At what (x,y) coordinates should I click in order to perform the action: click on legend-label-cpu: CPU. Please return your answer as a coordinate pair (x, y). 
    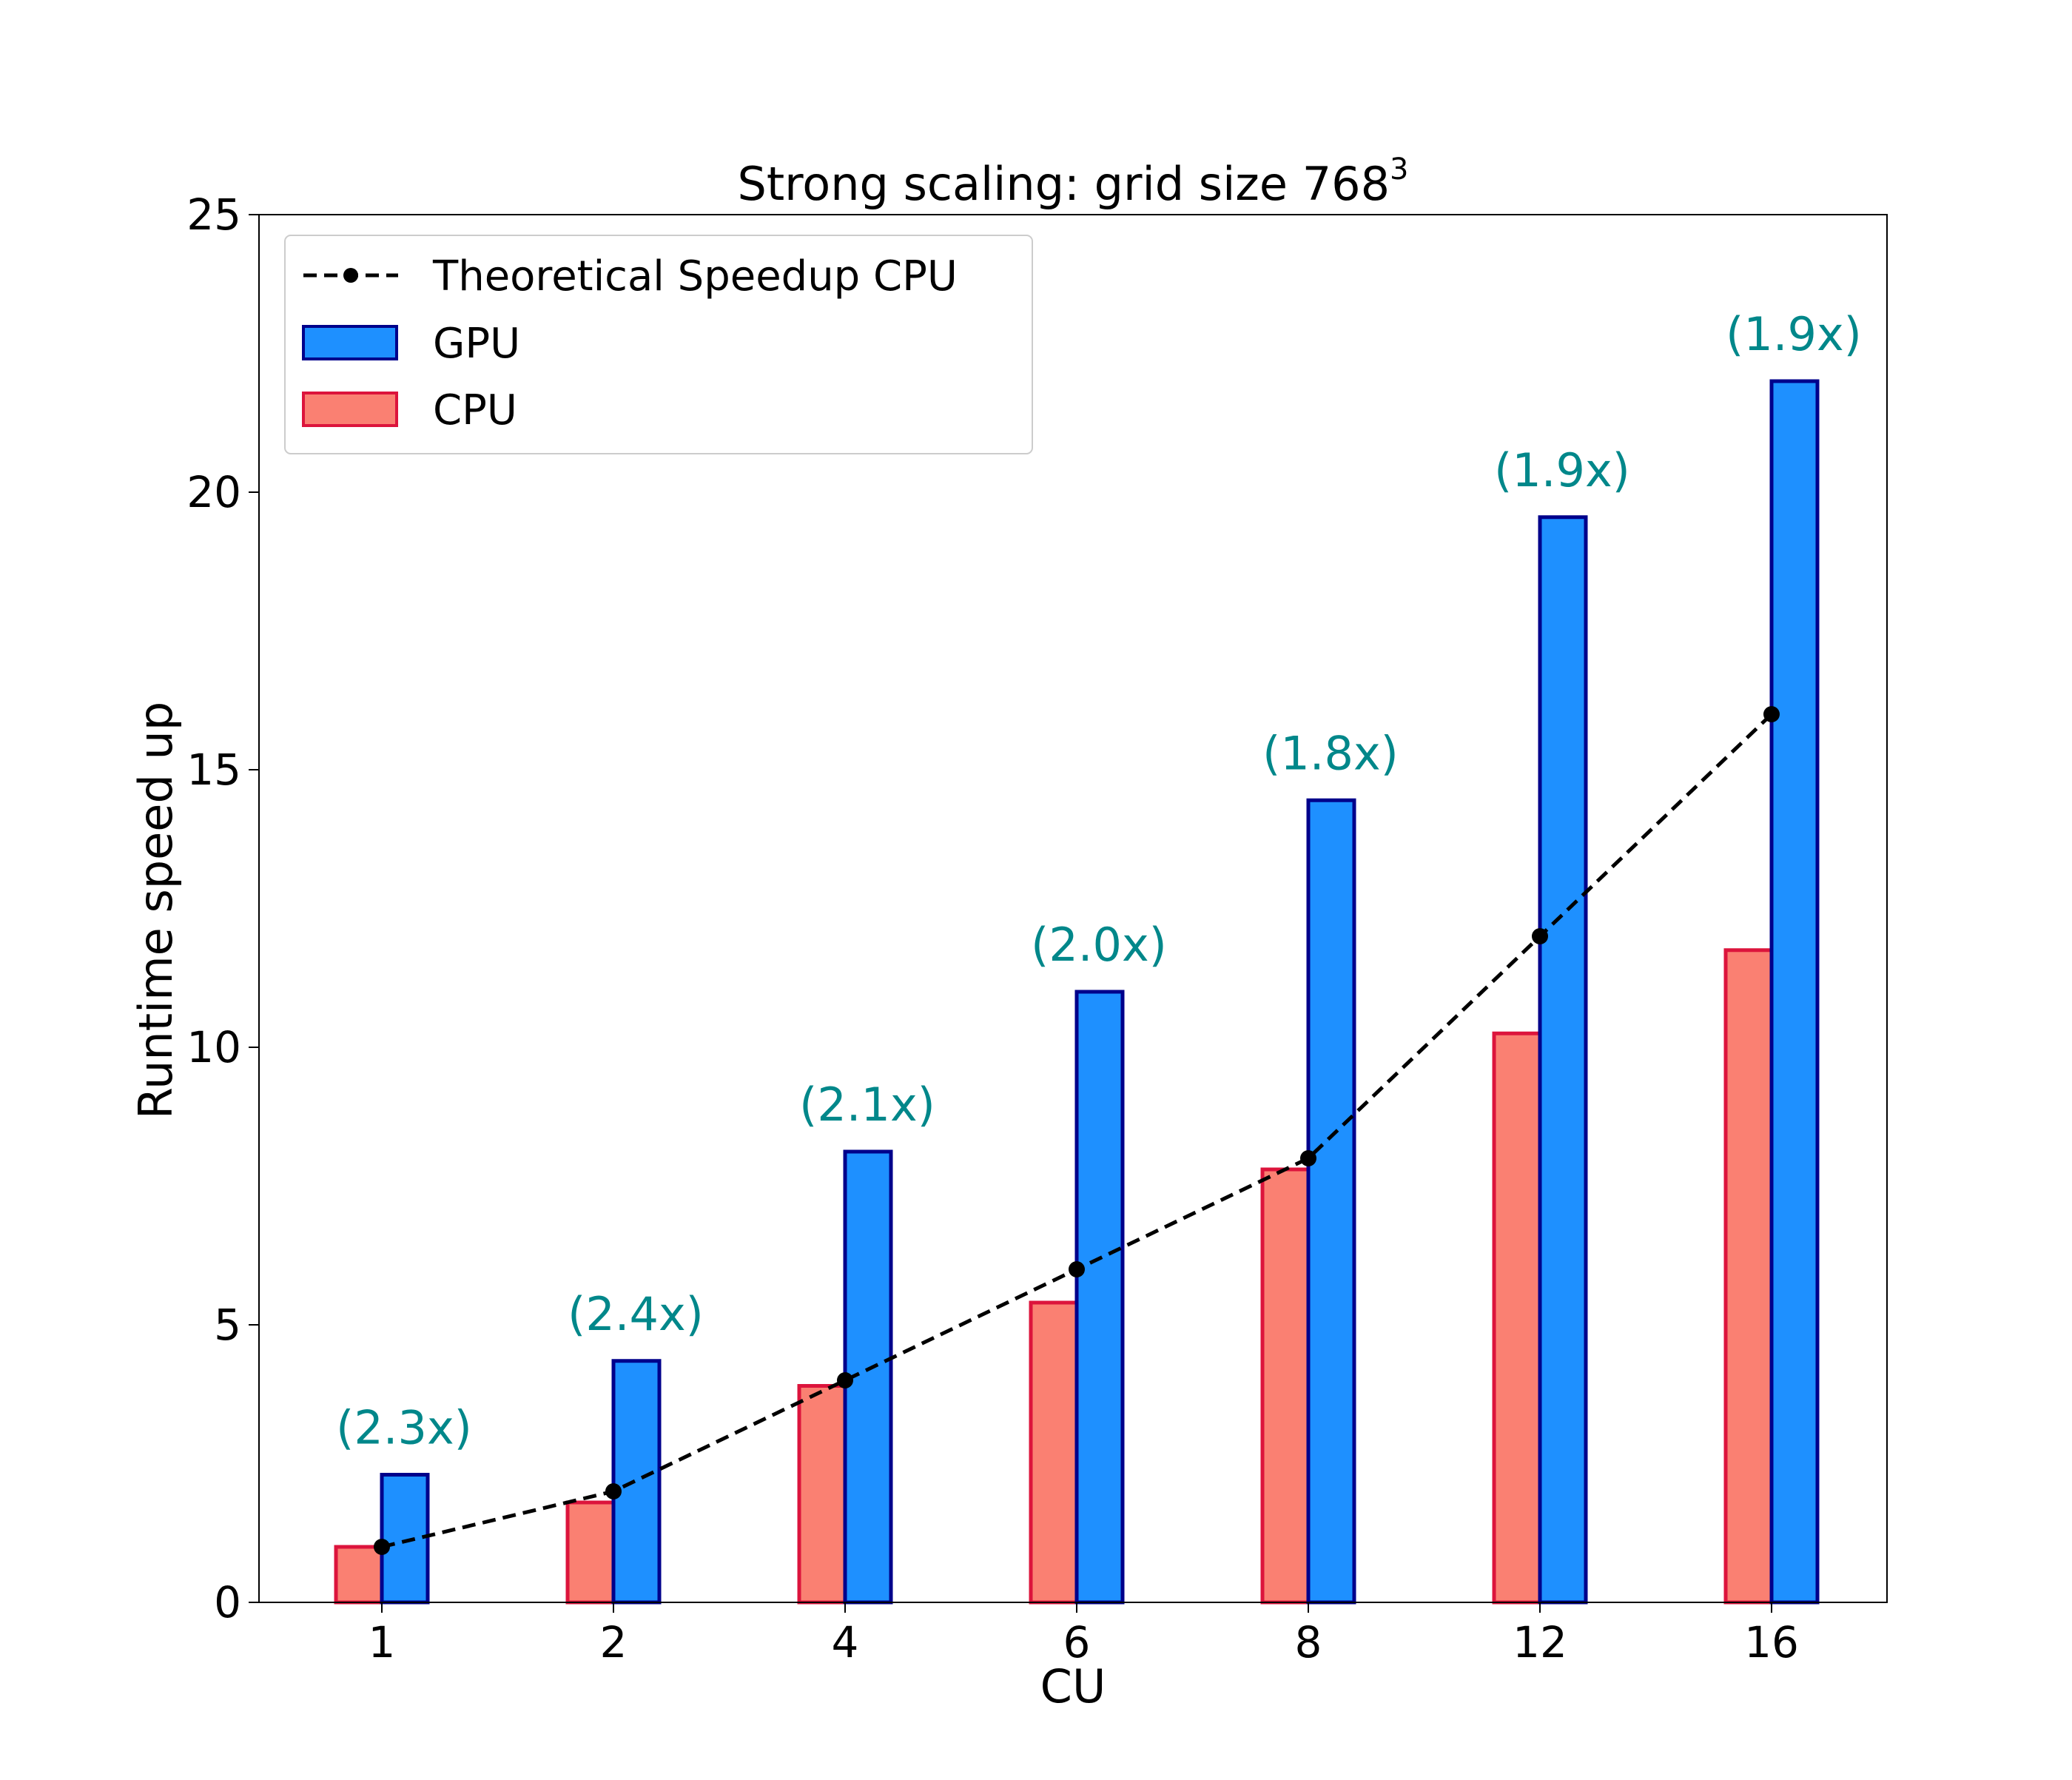
    Looking at the image, I should click on (475, 410).